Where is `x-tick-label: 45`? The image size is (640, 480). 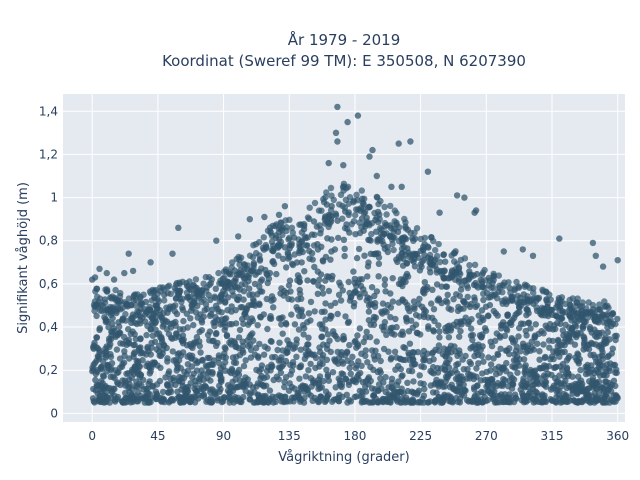 x-tick-label: 45 is located at coordinates (157, 436).